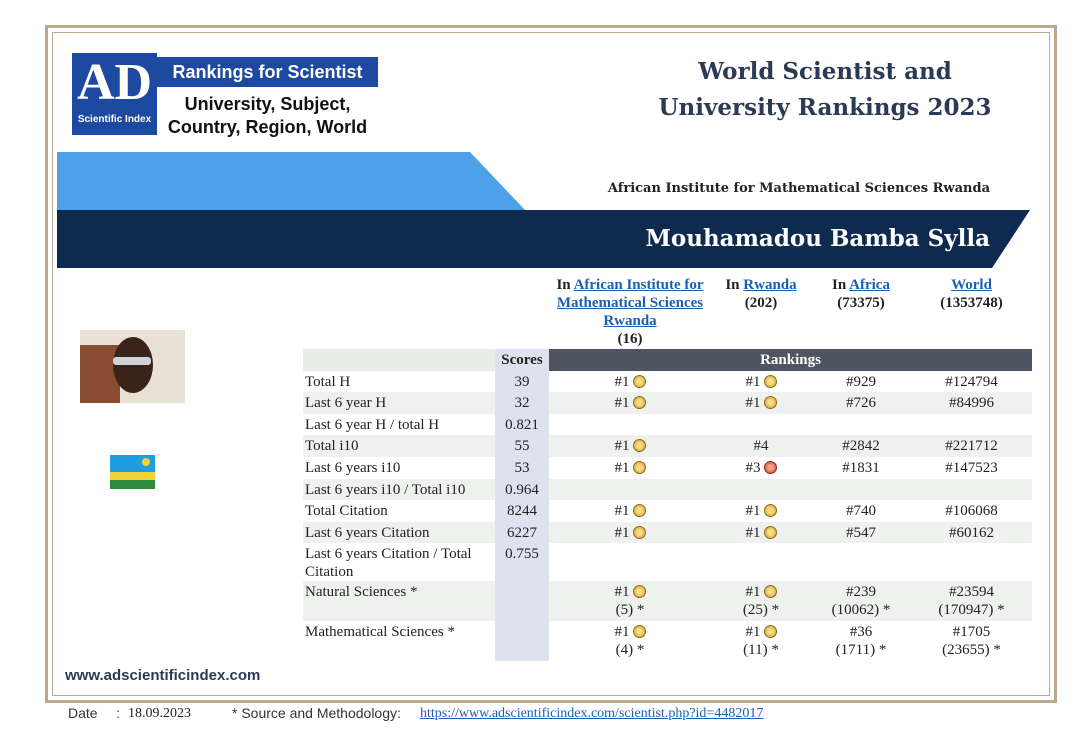 The width and height of the screenshot is (1080, 745). Describe the element at coordinates (971, 467) in the screenshot. I see `rank: #147523` at that location.